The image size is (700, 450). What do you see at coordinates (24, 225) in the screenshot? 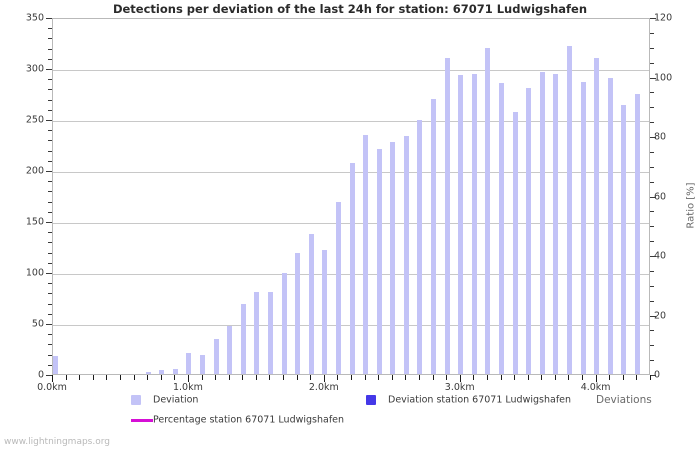
I see `y-axis-left-labels: 0 50 100 150 200 250 300 350` at bounding box center [24, 225].